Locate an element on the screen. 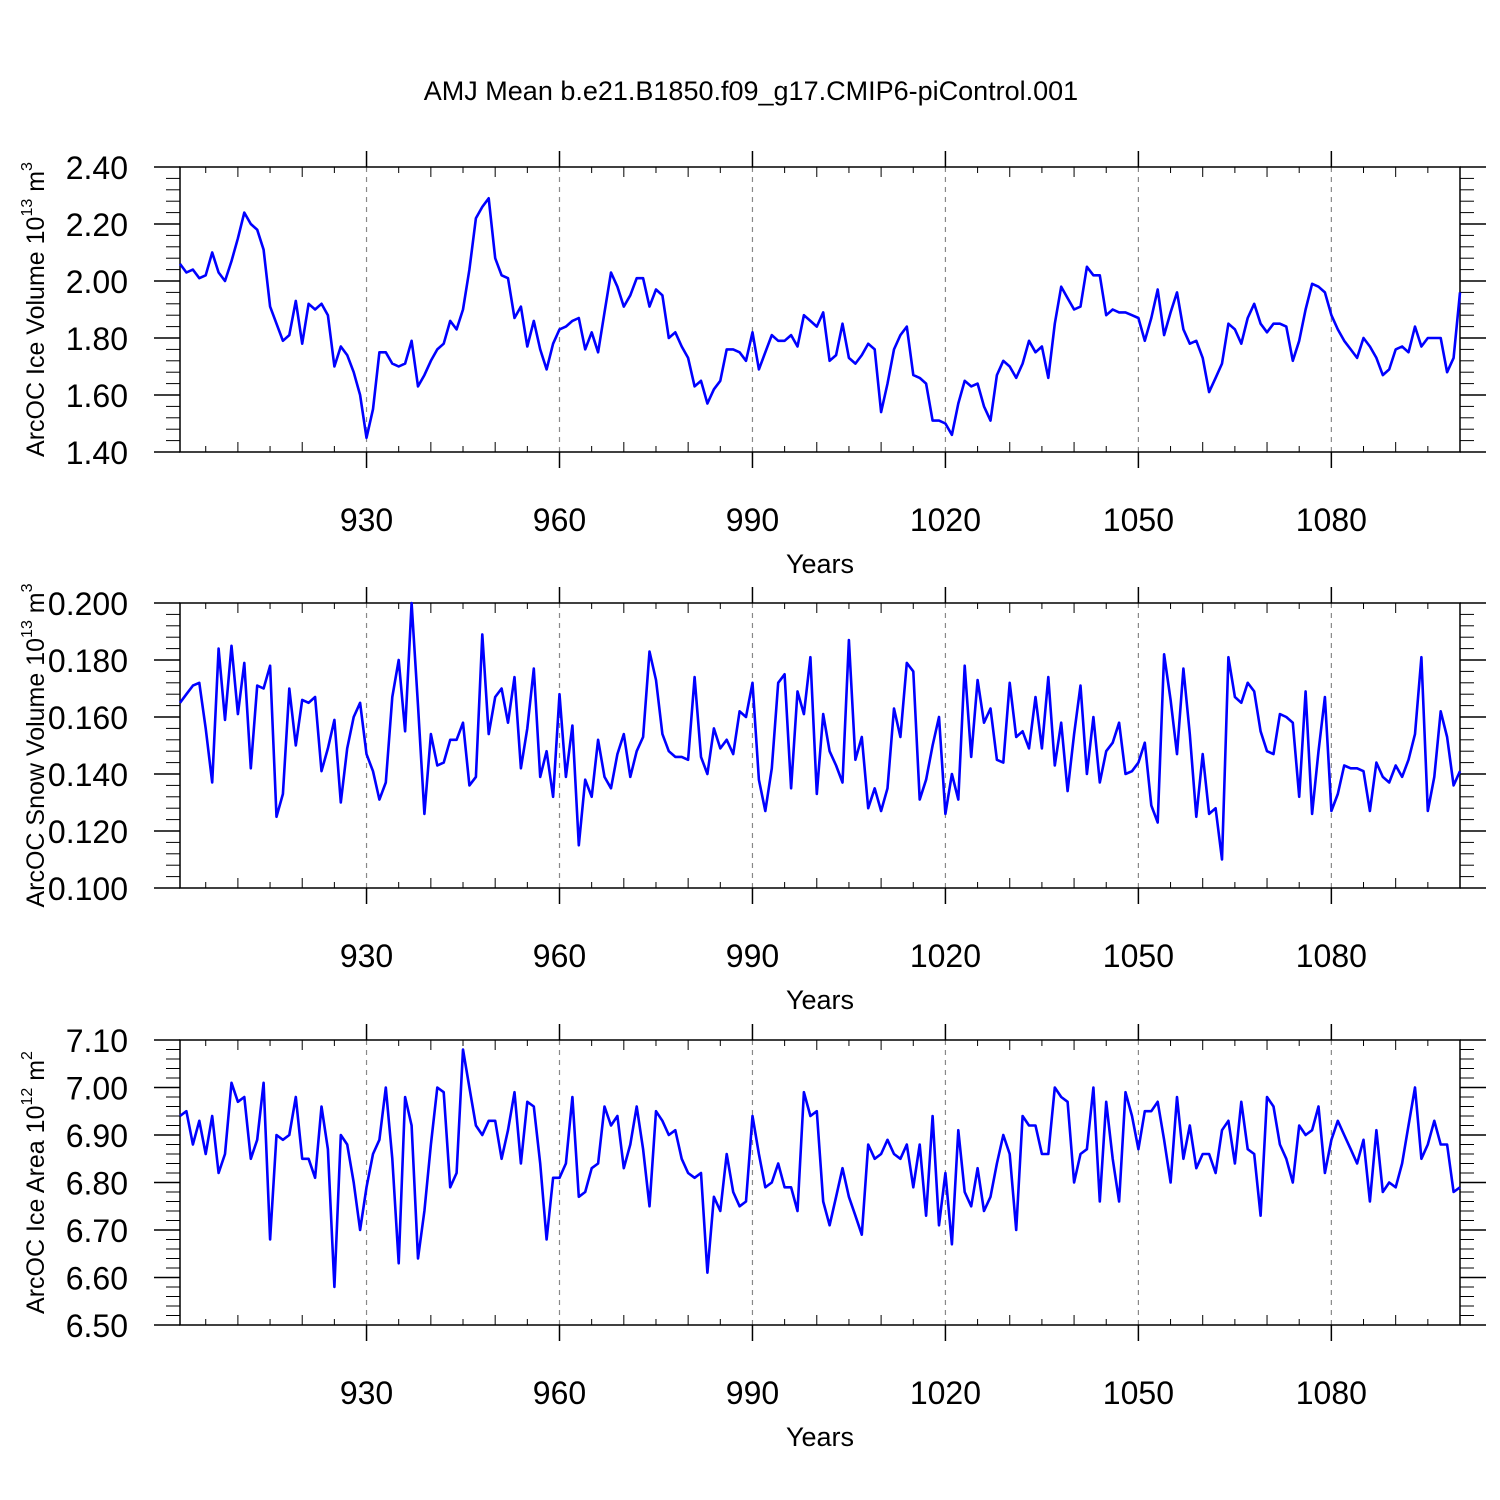  y-axis-label: ArcOC Ice Volume 1013 m3 is located at coordinates (34, 309).